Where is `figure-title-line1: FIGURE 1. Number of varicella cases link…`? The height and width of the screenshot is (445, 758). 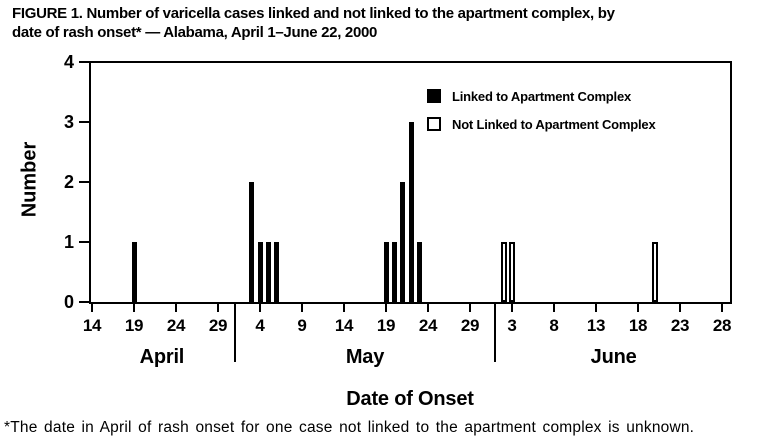
figure-title-line1: FIGURE 1. Number of varicella cases link… is located at coordinates (313, 13).